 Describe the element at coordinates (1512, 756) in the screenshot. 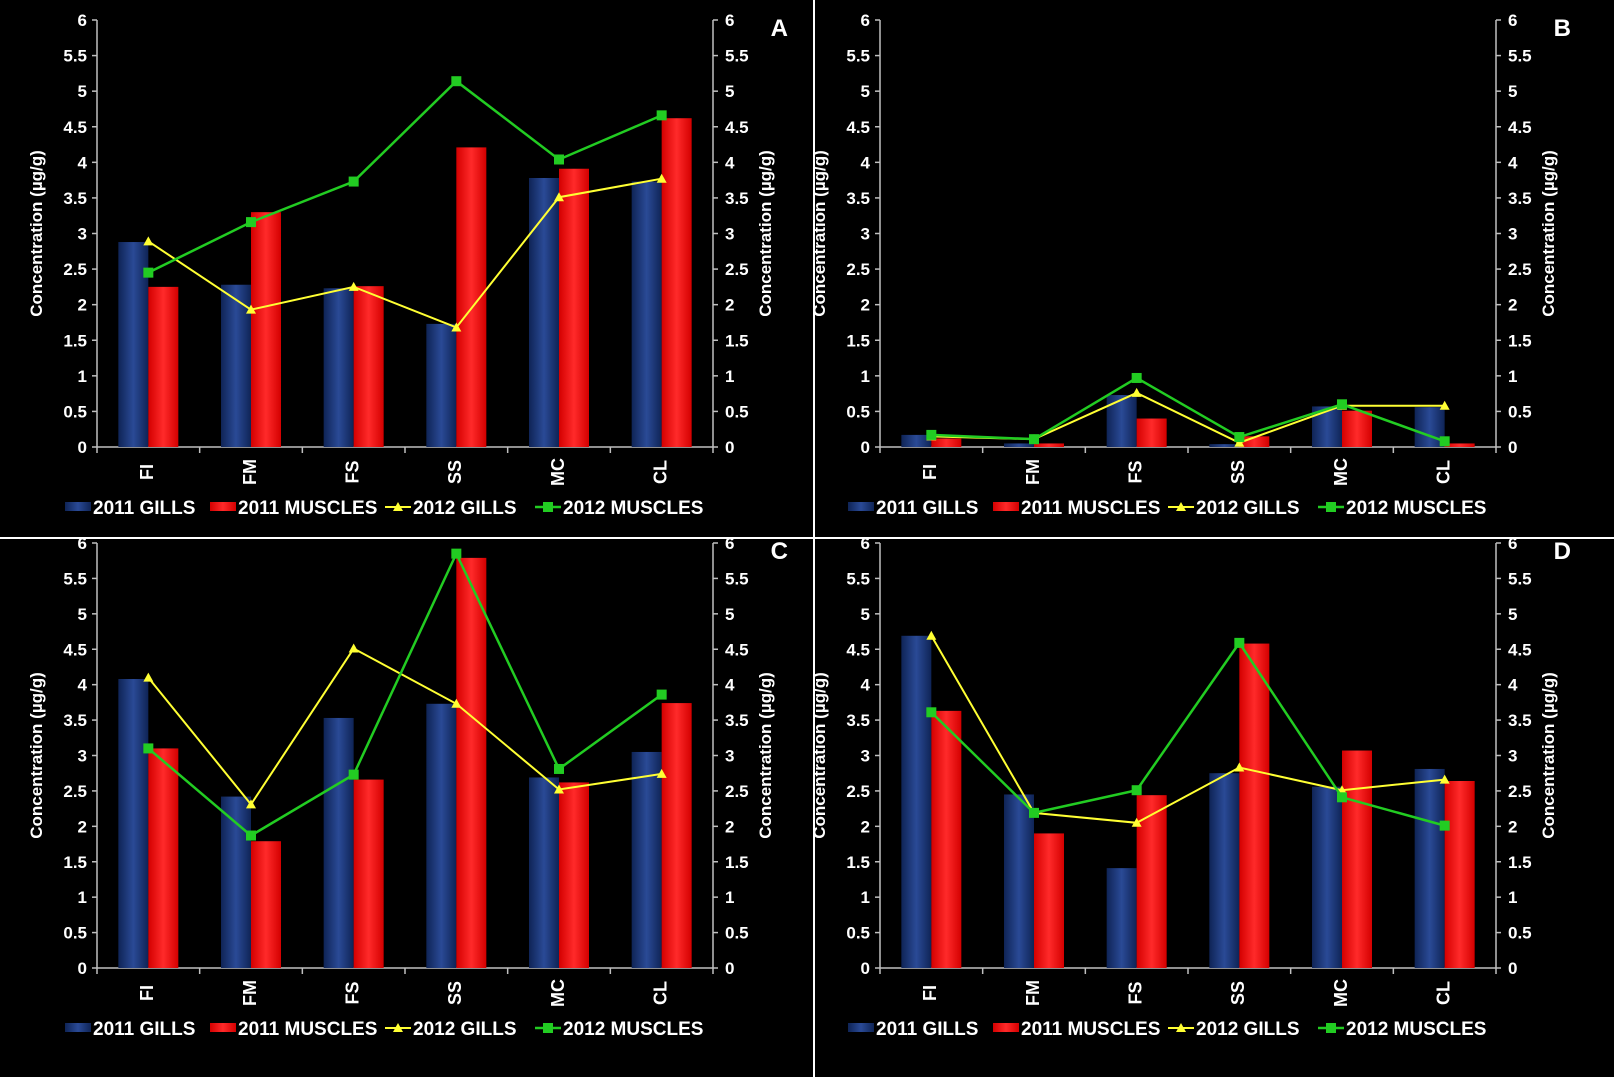

I see `right-y-tick-label: 3` at that location.